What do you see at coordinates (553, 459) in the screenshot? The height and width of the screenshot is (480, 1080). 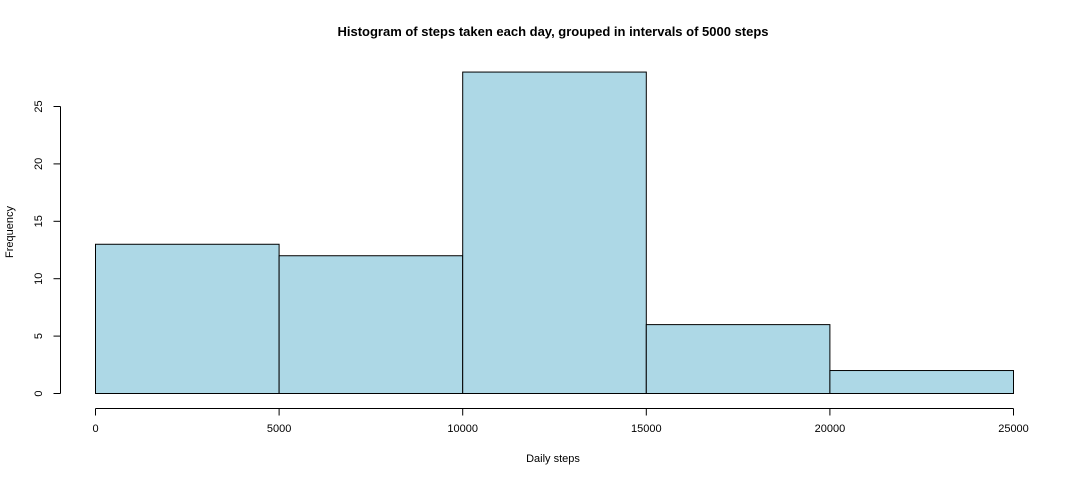 I see `x-axis-label: Daily steps` at bounding box center [553, 459].